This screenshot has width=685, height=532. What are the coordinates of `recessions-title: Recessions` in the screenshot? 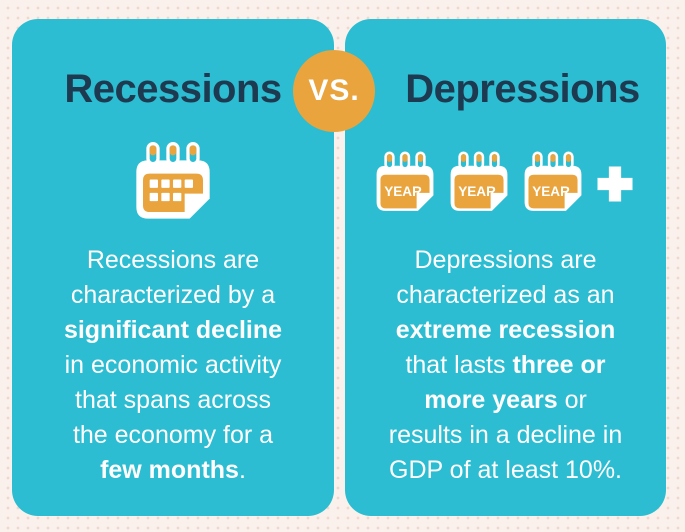 It's located at (173, 89).